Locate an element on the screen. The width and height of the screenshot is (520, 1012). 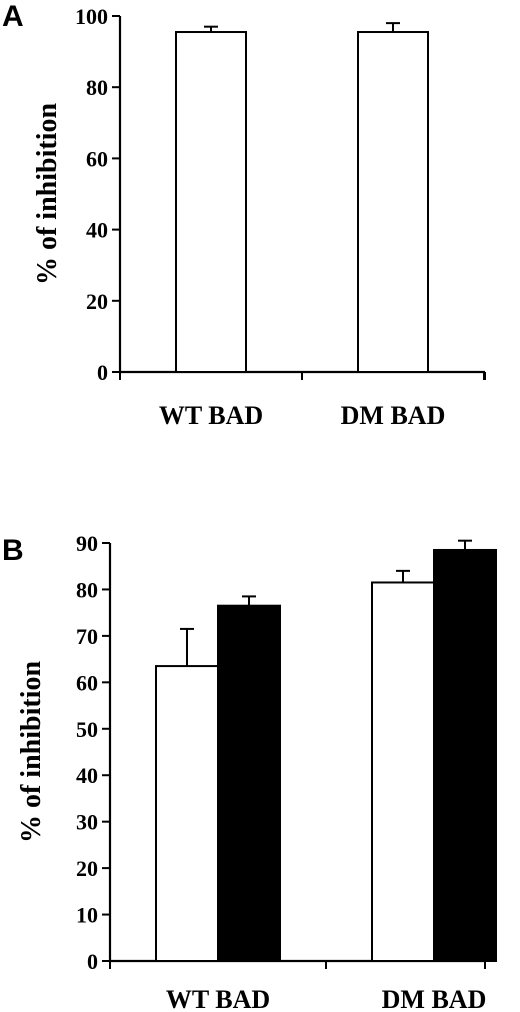
panel-b-y-tick-label: 40 is located at coordinates (87, 775).